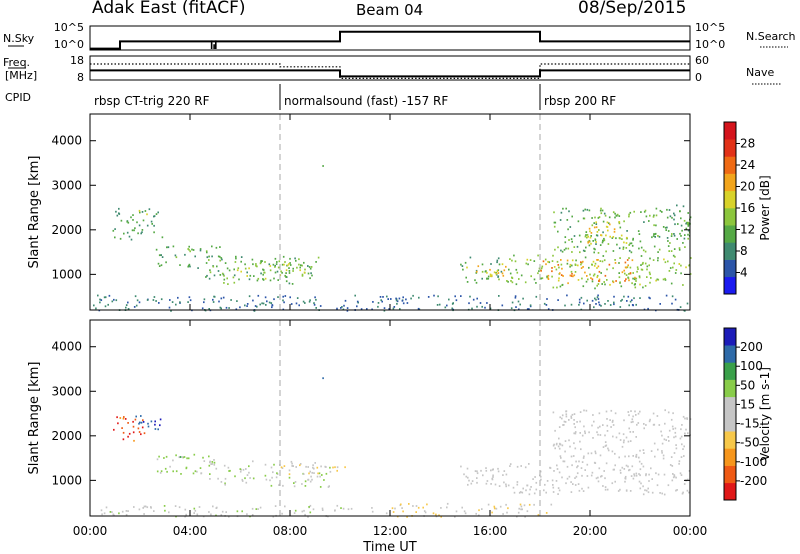  I want to click on colorbar-frame, so click(730, 414).